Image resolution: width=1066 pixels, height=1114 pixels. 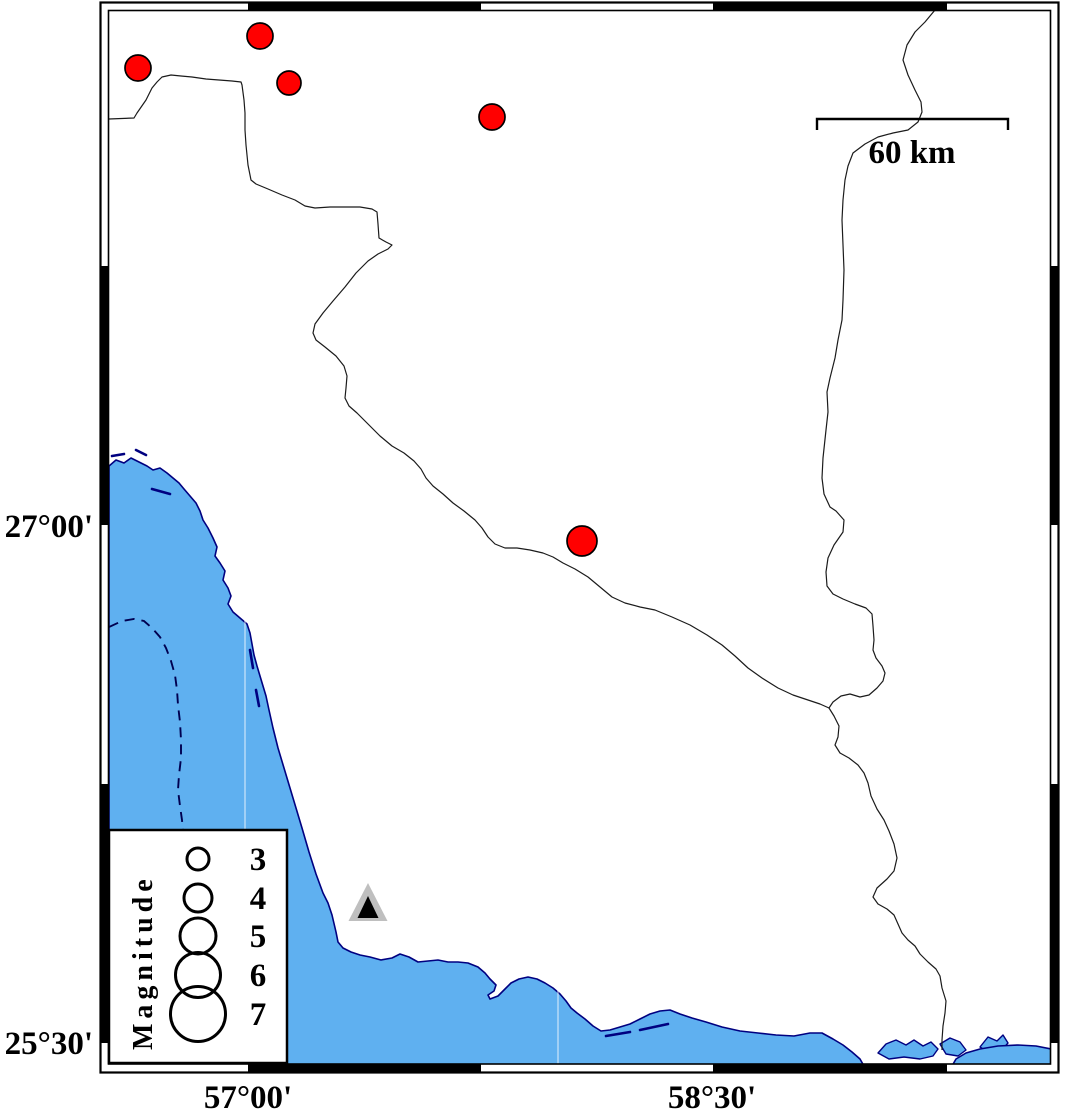 What do you see at coordinates (258, 937) in the screenshot?
I see `legend-magnitude-label: 5` at bounding box center [258, 937].